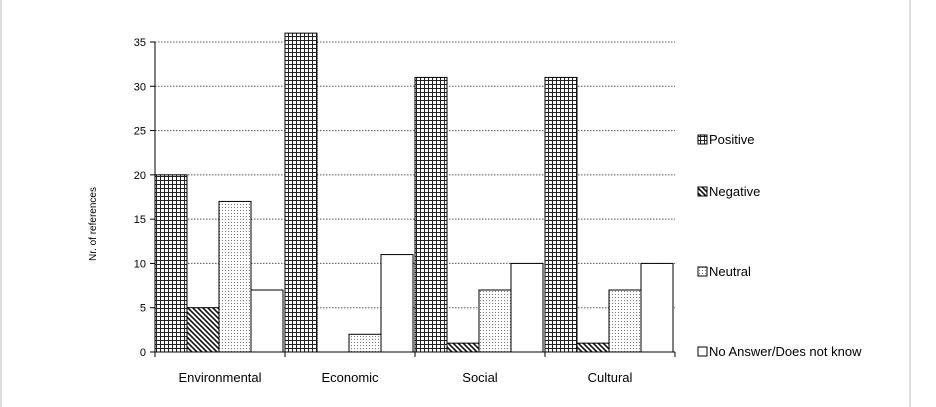  I want to click on y-tick-label: 25, so click(140, 132).